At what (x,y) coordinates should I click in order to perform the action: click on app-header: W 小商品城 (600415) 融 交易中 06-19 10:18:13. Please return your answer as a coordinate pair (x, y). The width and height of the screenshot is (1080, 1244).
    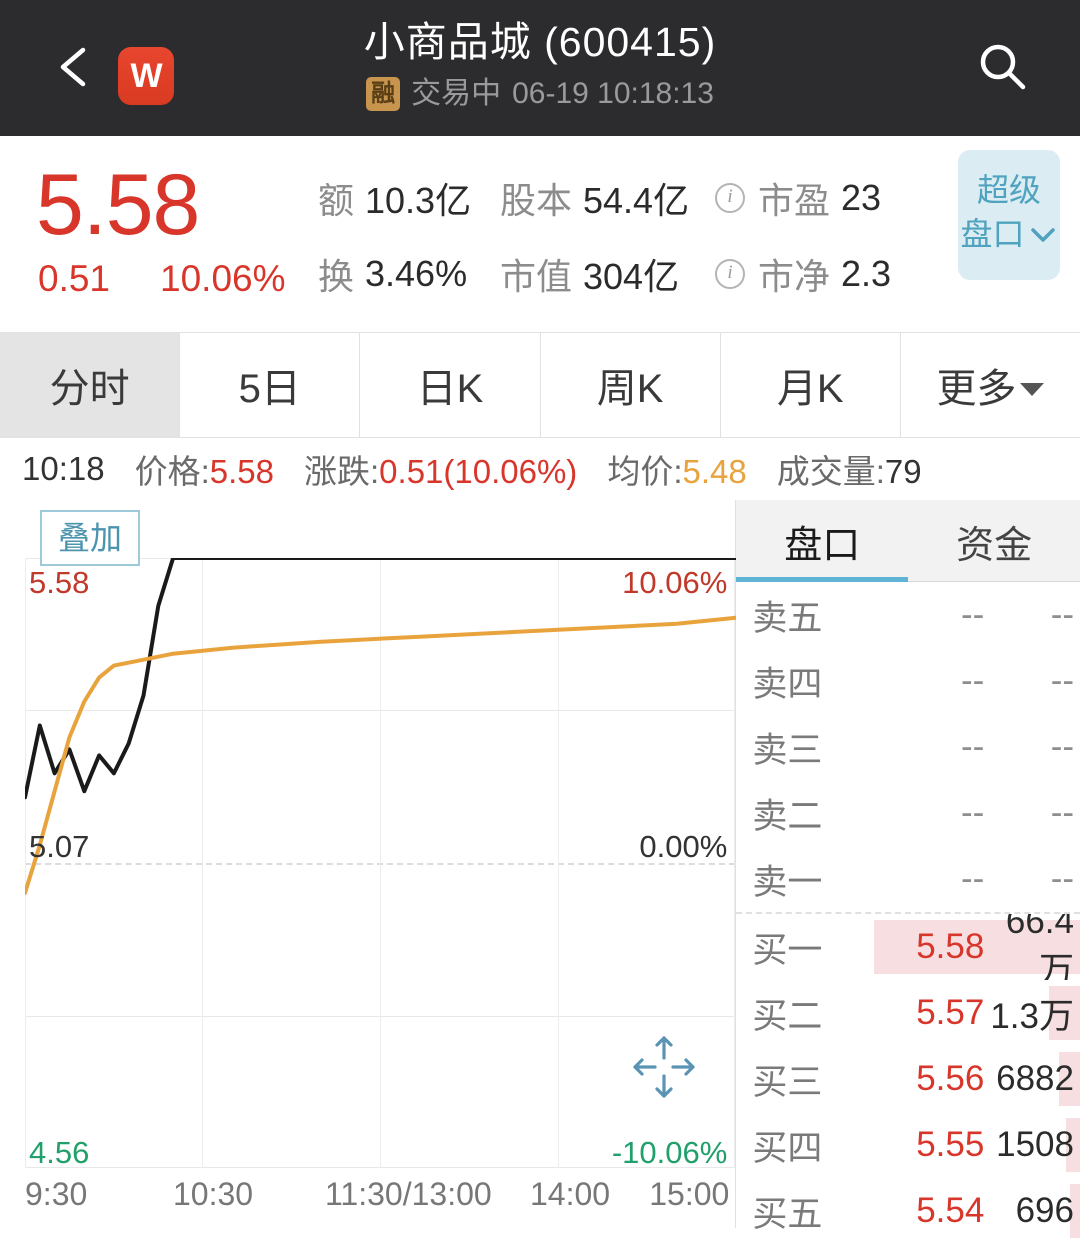
    Looking at the image, I should click on (540, 68).